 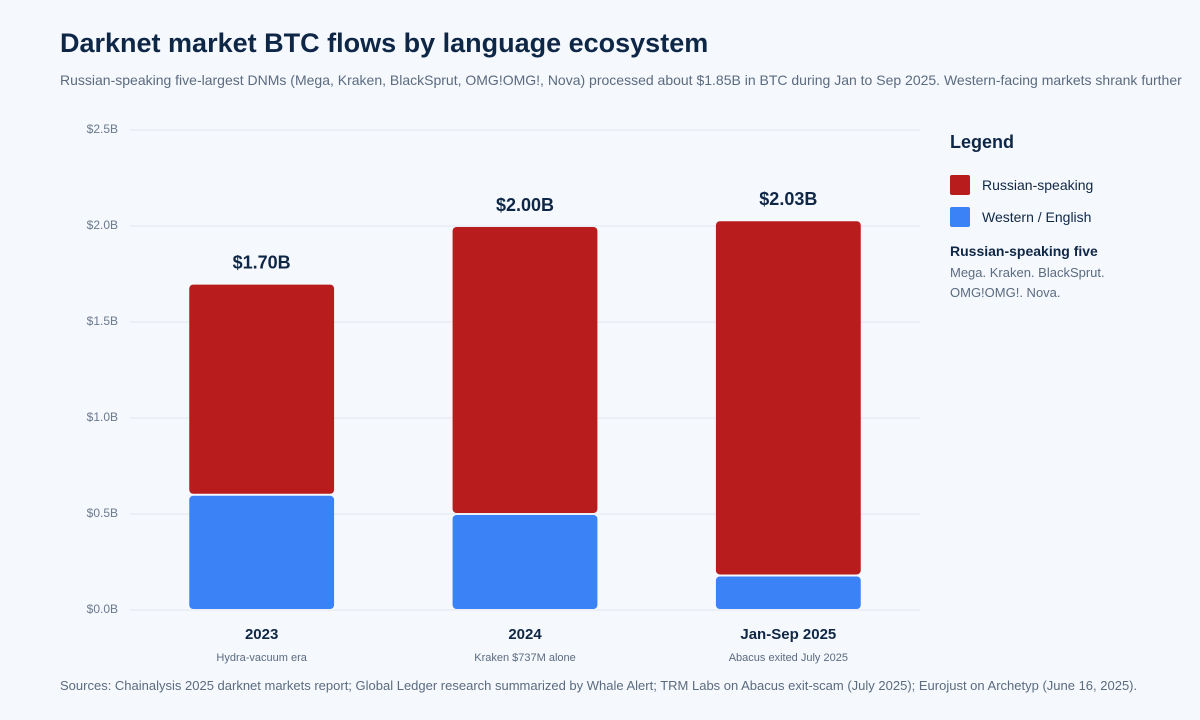 I want to click on x-tick-label: Jan-Sep 2025, so click(x=788, y=634).